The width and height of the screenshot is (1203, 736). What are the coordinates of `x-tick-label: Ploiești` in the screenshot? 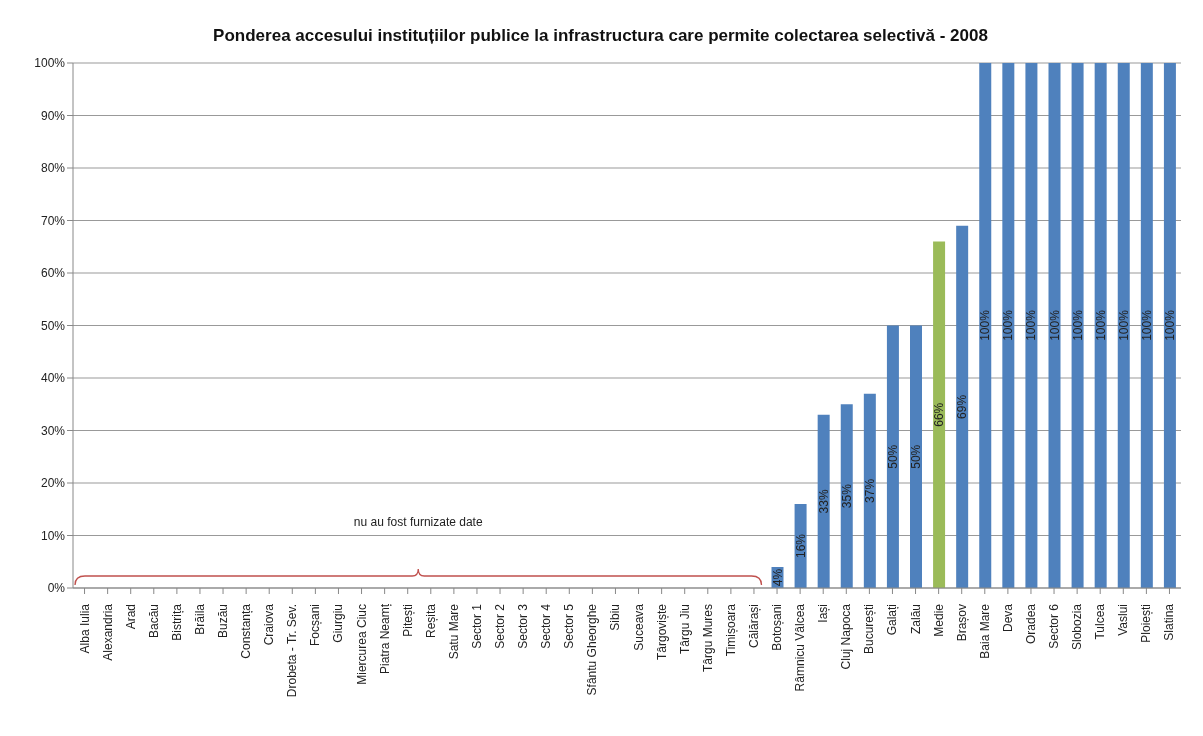 It's located at (1146, 623).